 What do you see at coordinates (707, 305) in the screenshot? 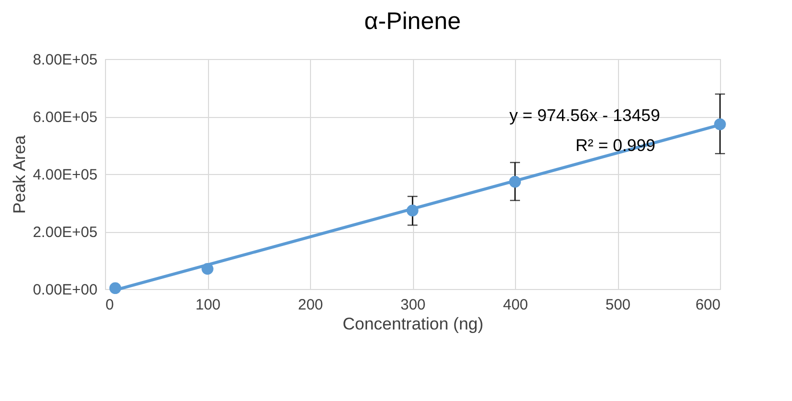
I see `x-tick-label: 600` at bounding box center [707, 305].